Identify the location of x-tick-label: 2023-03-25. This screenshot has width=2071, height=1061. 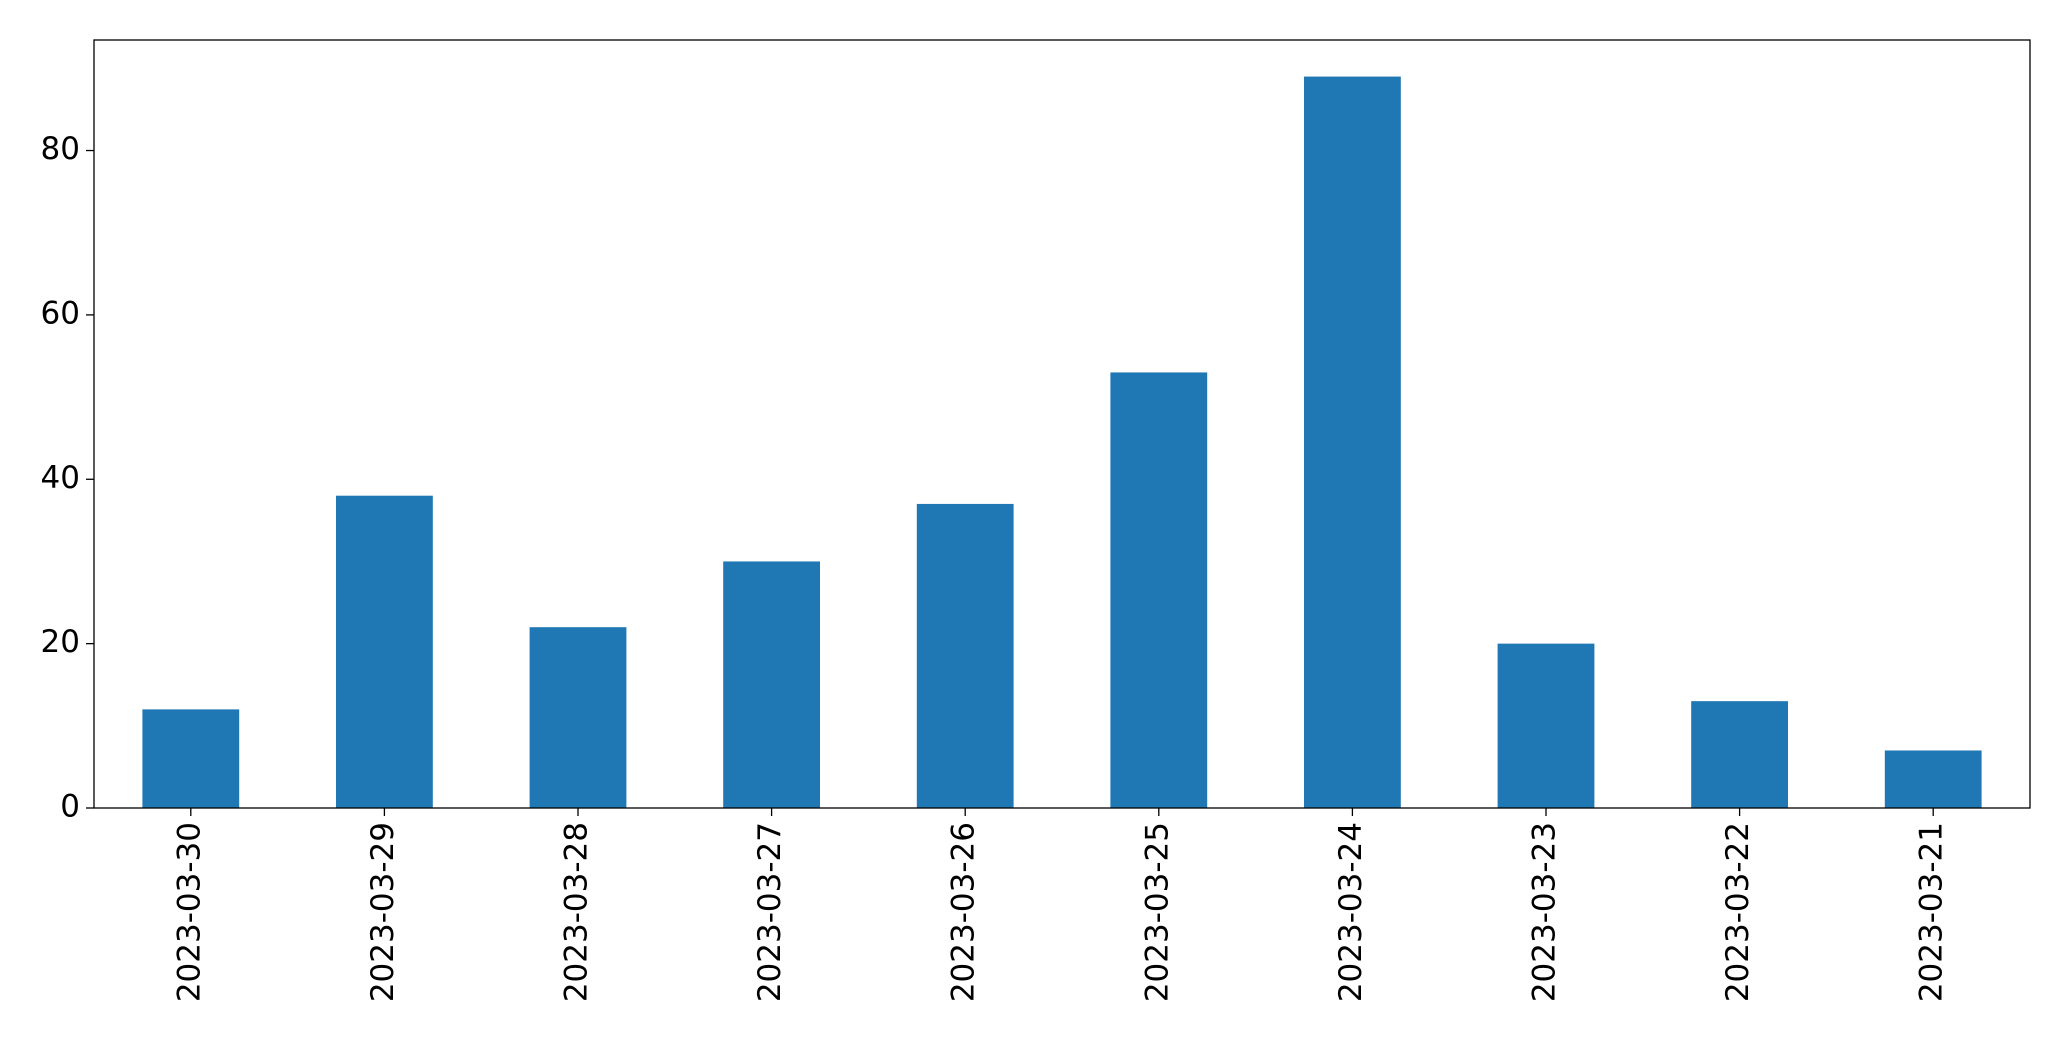
(1157, 912).